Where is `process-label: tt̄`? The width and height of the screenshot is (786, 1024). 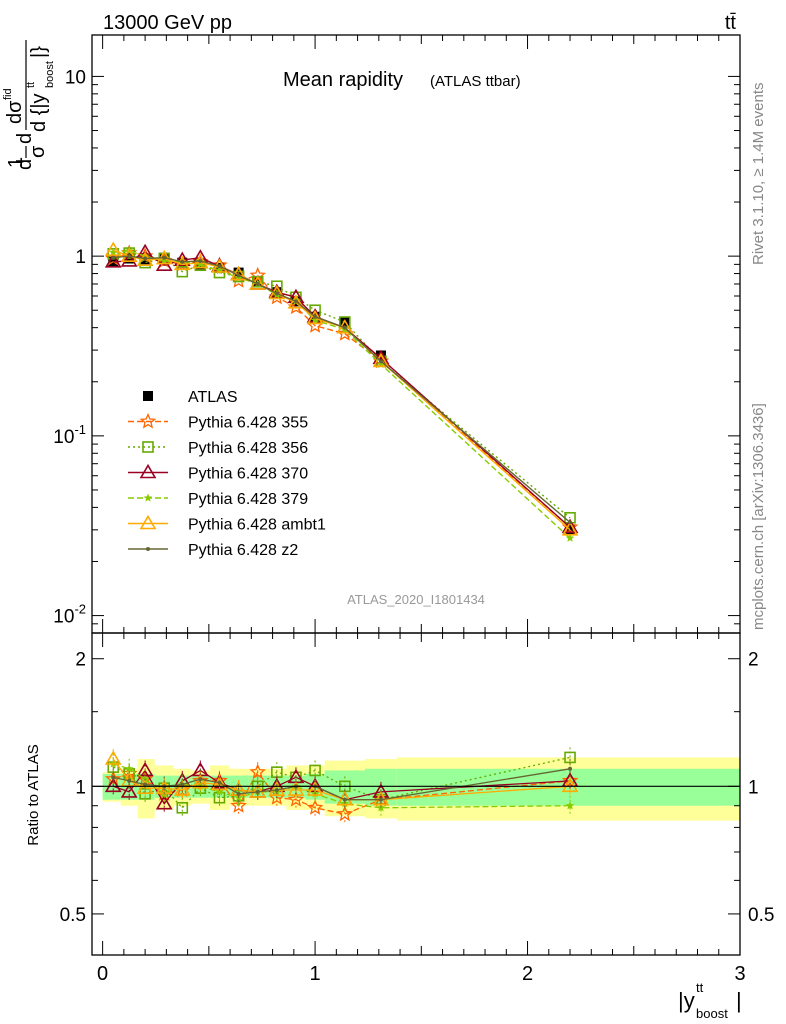 process-label: tt̄ is located at coordinates (731, 23).